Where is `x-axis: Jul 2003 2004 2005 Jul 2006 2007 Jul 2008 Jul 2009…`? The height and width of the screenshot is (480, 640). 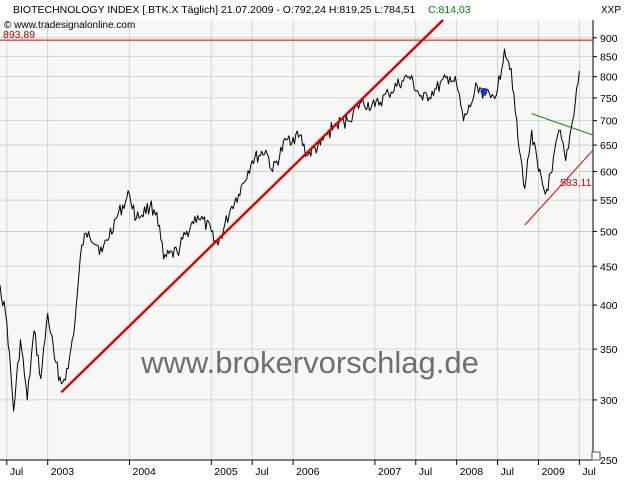 x-axis: Jul 2003 2004 2005 Jul 2006 2007 Jul 2008 Jul 2009… is located at coordinates (298, 468).